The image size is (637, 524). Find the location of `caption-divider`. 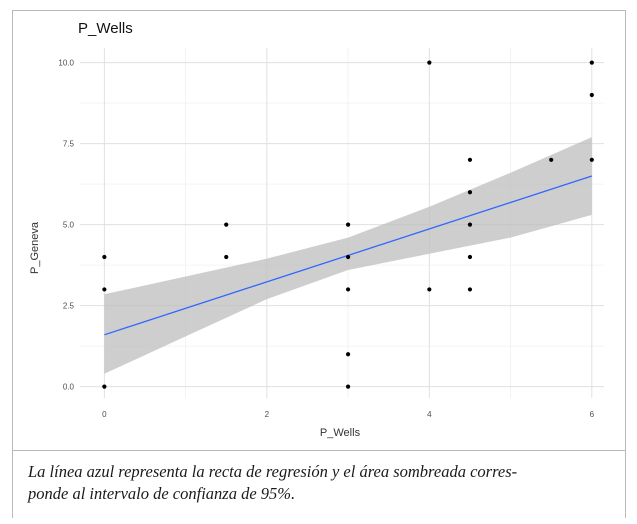

caption-divider is located at coordinates (319, 450).